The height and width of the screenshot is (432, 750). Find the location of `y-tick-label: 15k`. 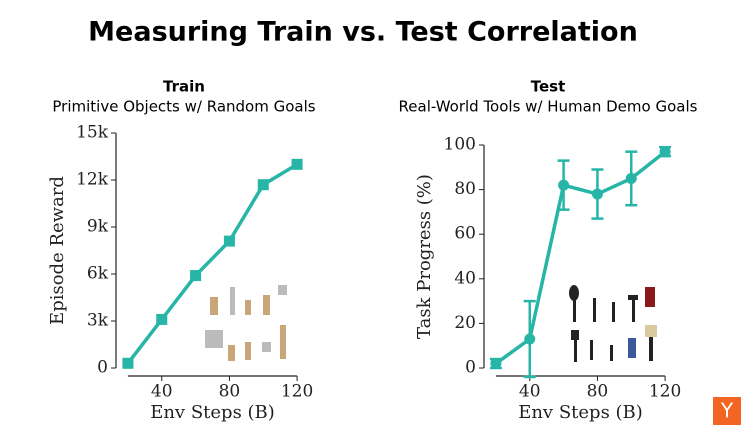

y-tick-label: 15k is located at coordinates (92, 133).